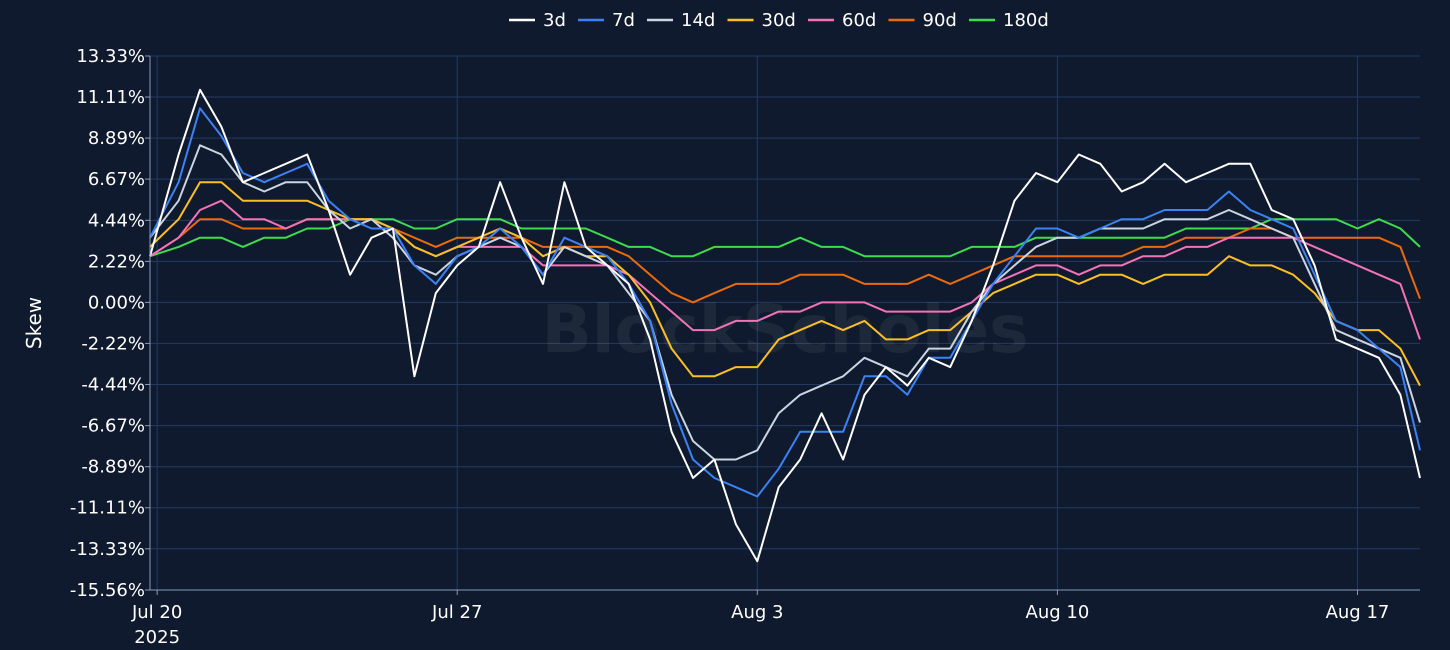  I want to click on x-axis: Jul 20 2025 Jul 27 Aug 3 Aug 10 Aug 17, so click(775, 618).